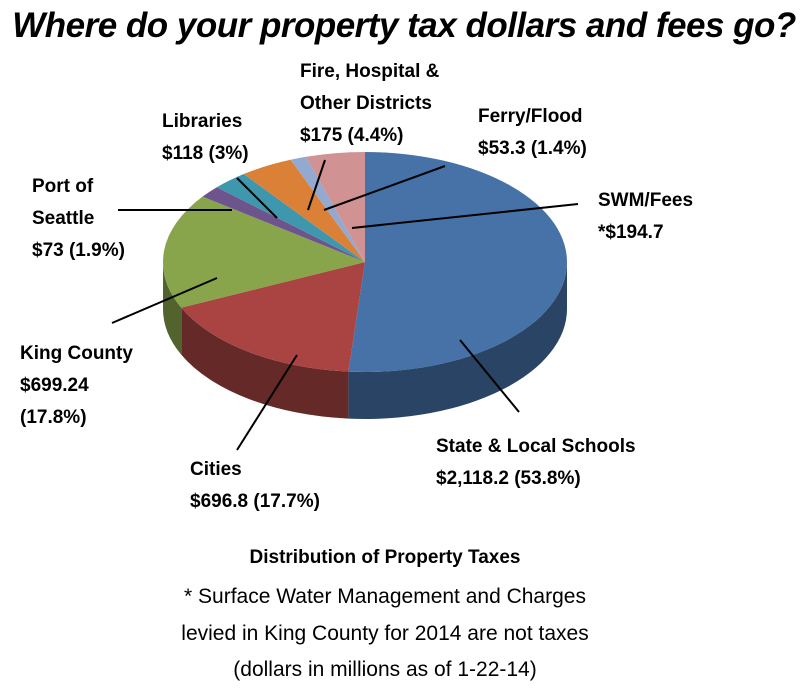  I want to click on chart-subtitle: Distribution of Property Taxes, so click(385, 557).